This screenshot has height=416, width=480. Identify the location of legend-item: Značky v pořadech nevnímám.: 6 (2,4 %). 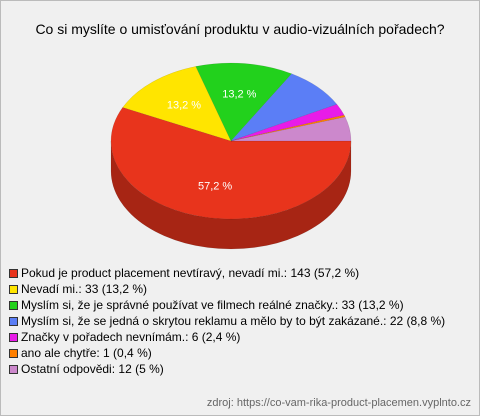
(235, 337).